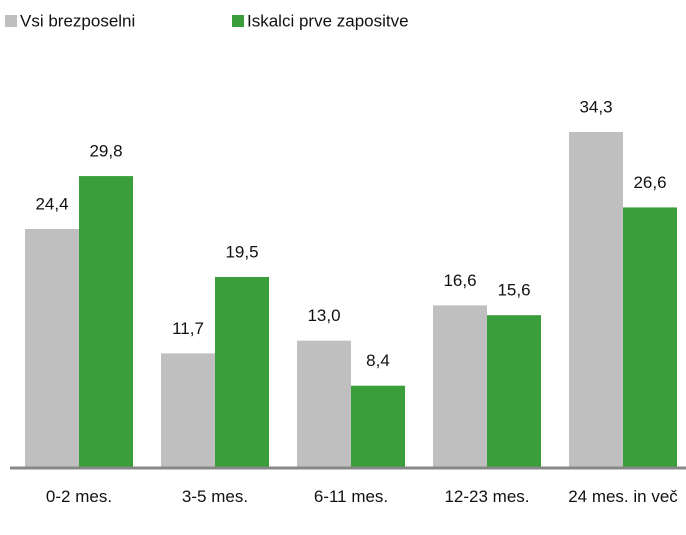 This screenshot has height=535, width=686. Describe the element at coordinates (215, 496) in the screenshot. I see `x-tick-label: 3-5 mes.` at that location.